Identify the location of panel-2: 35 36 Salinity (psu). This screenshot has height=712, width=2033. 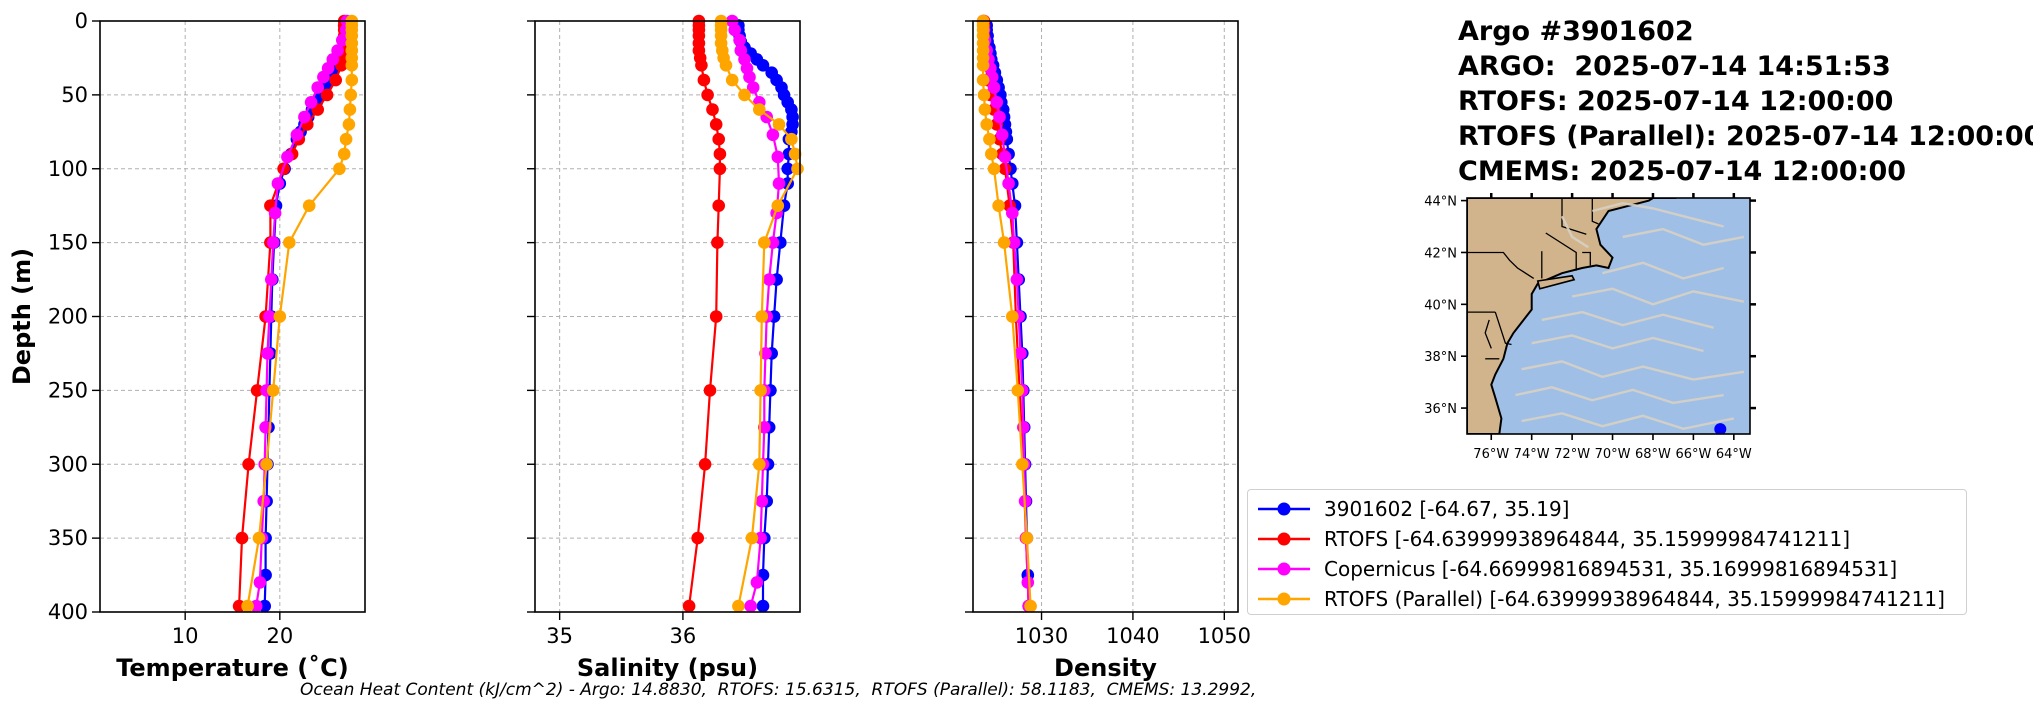
(665, 348).